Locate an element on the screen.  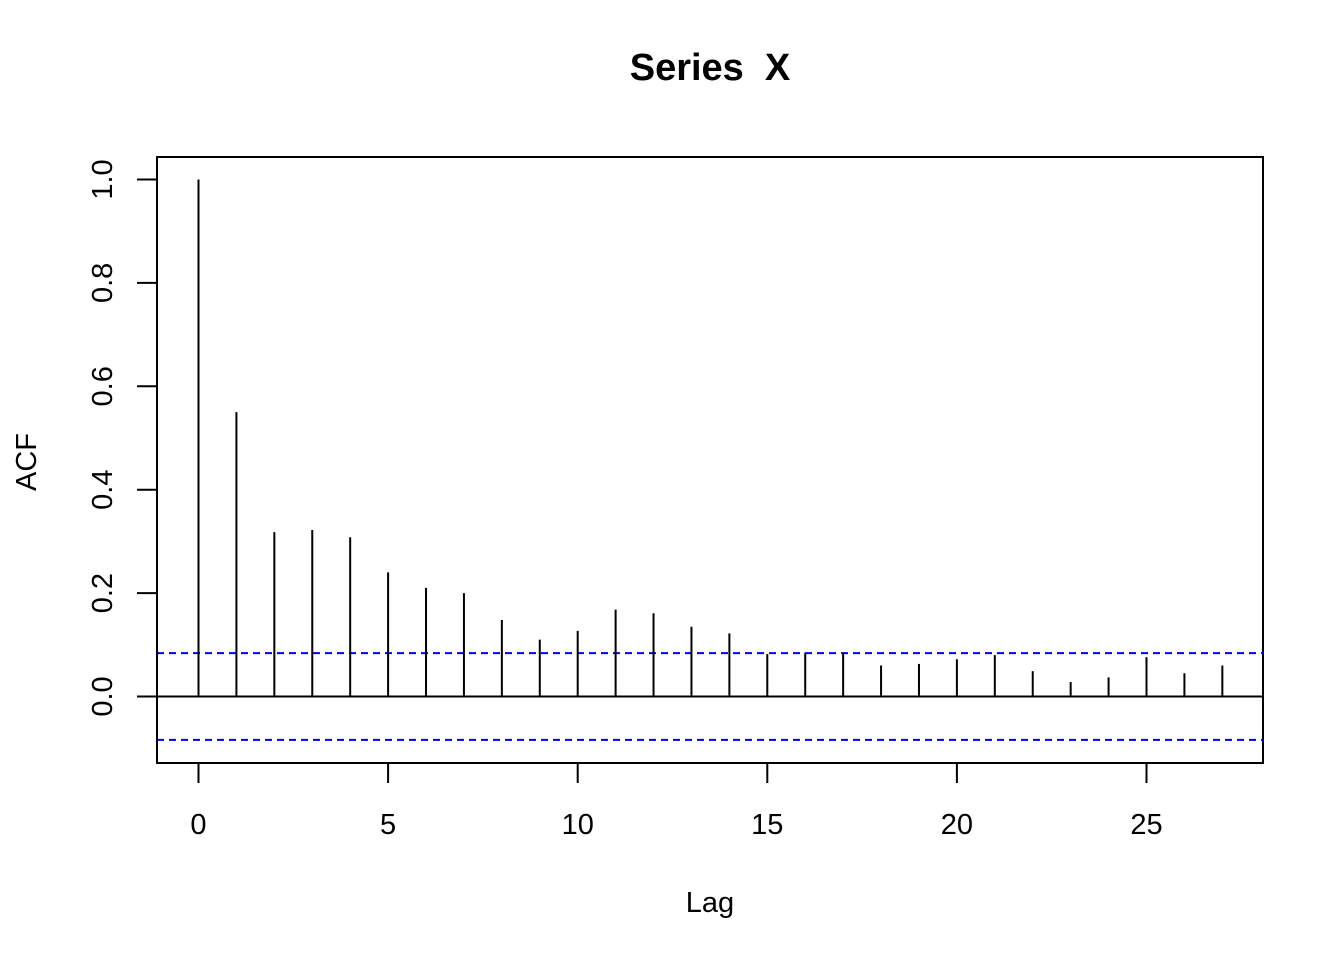
x-tick-label-5: 5 is located at coordinates (388, 825).